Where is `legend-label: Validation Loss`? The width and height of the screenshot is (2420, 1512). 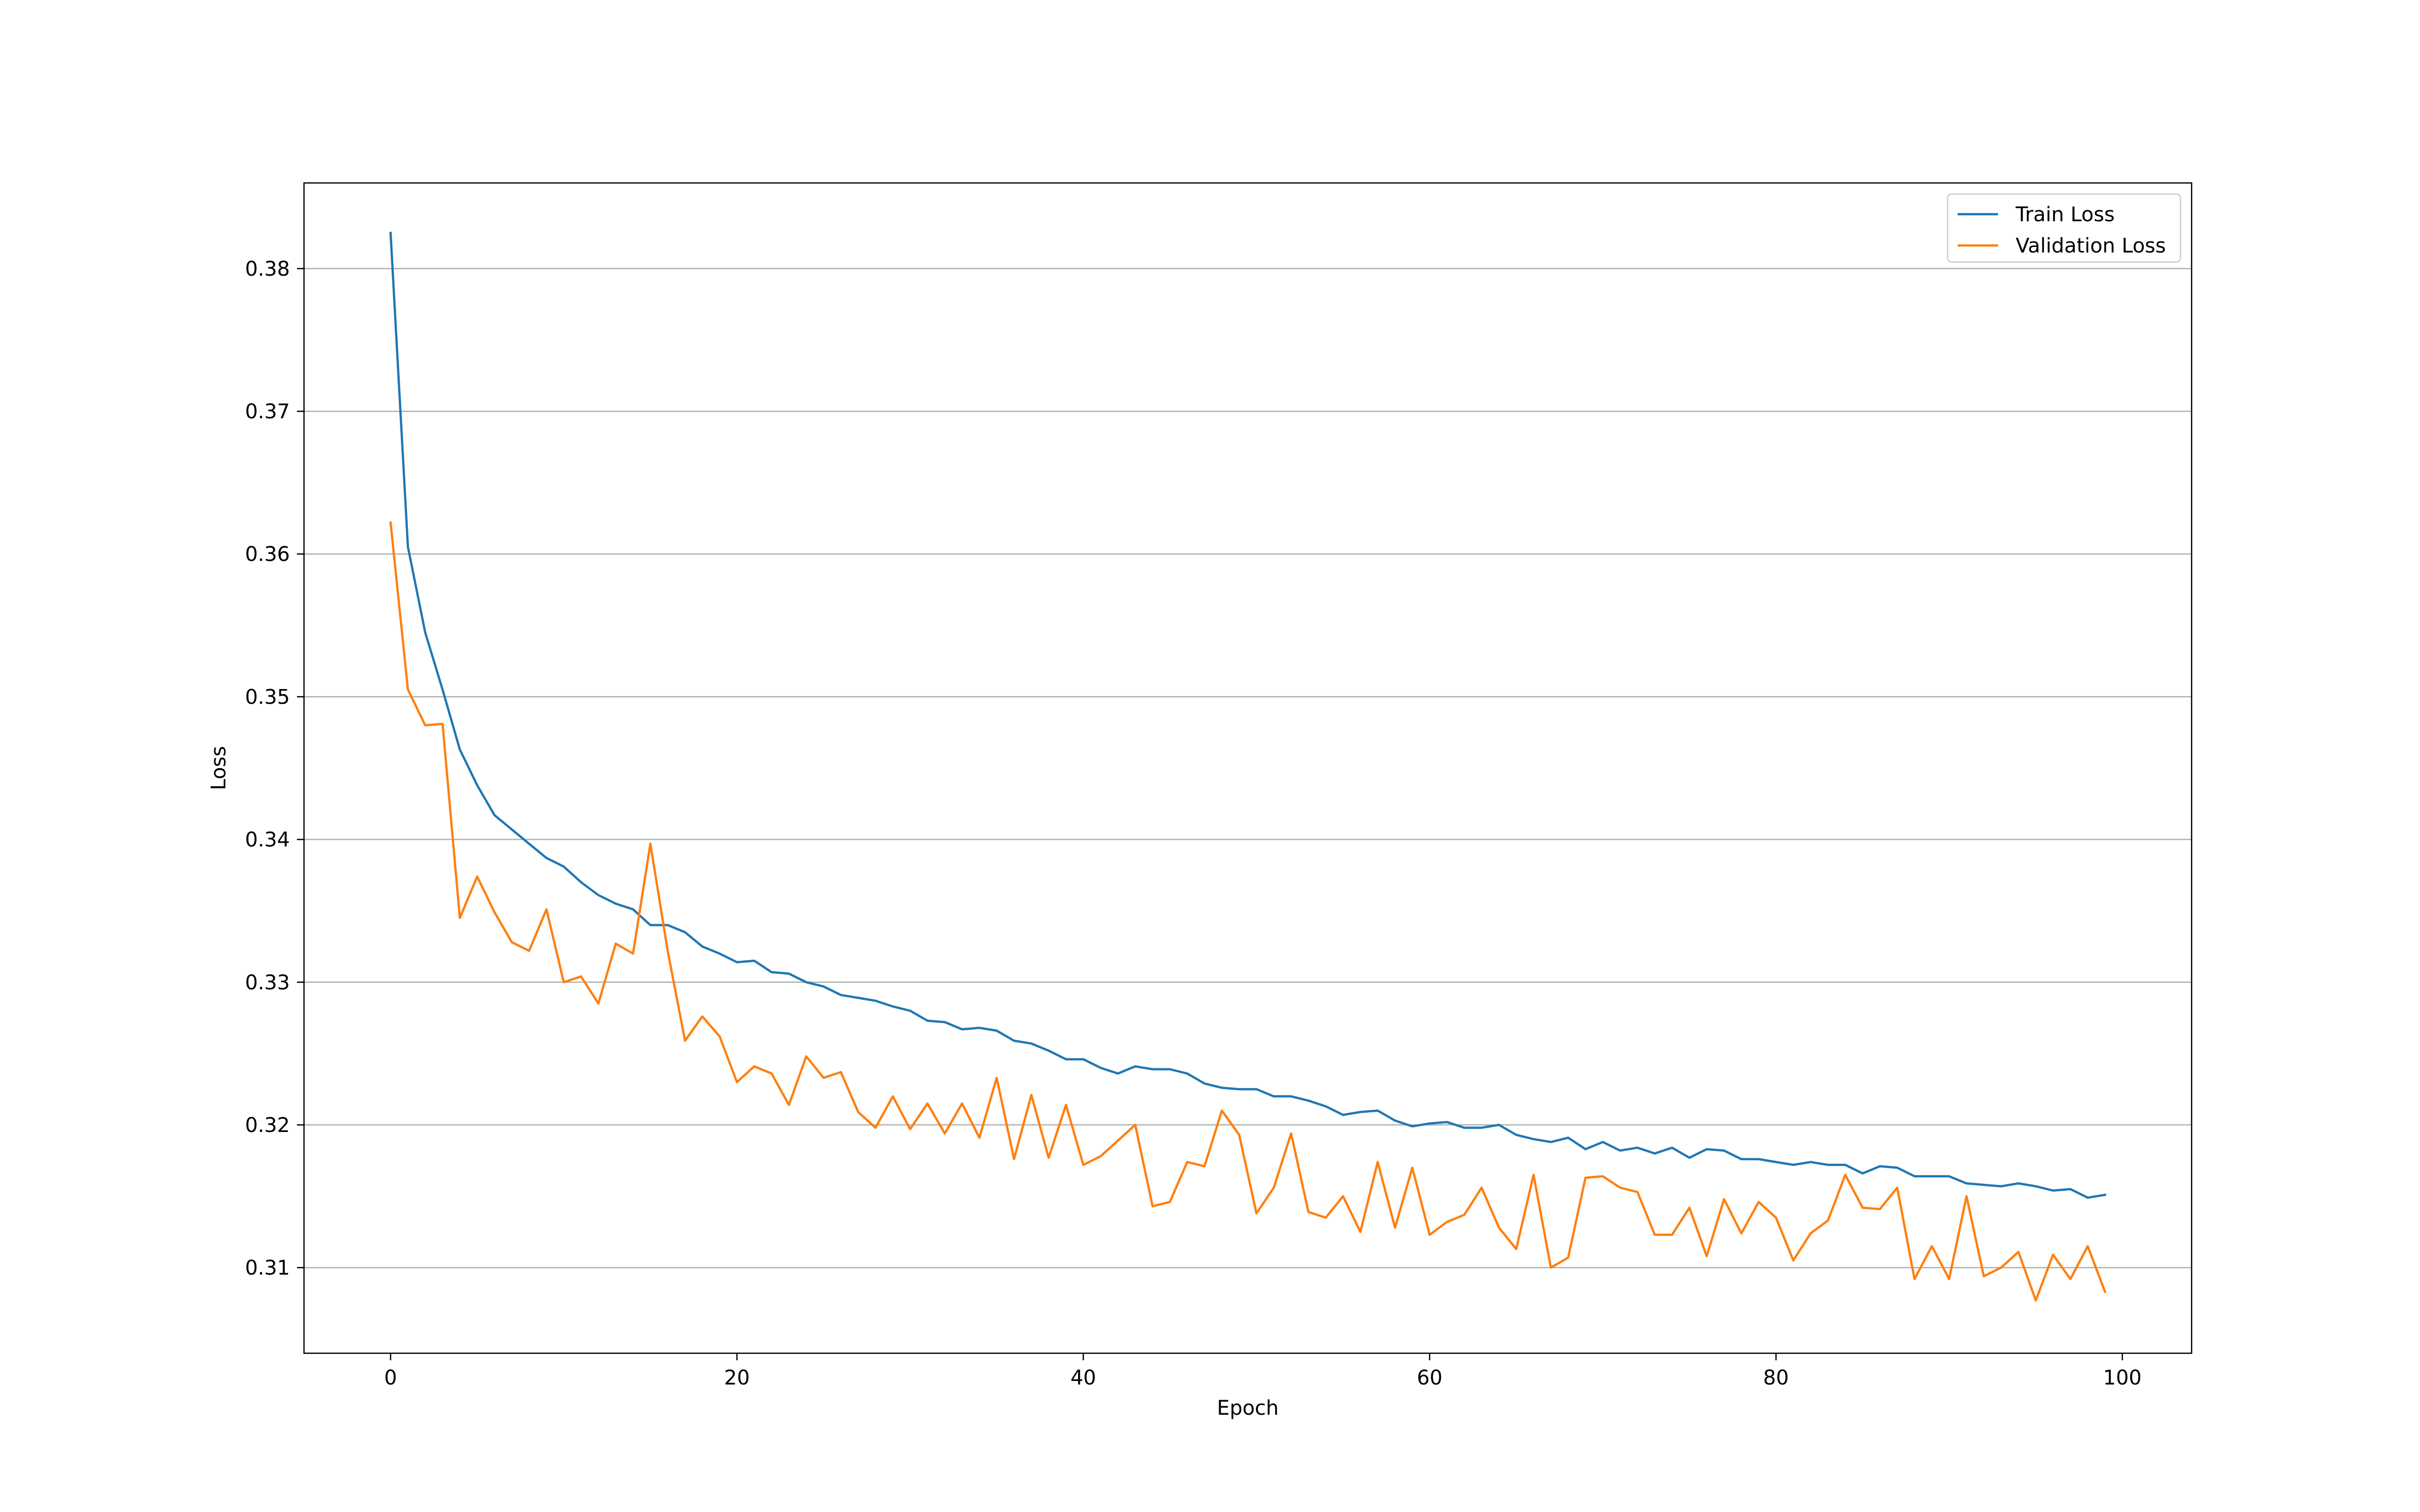
legend-label: Validation Loss is located at coordinates (2091, 246).